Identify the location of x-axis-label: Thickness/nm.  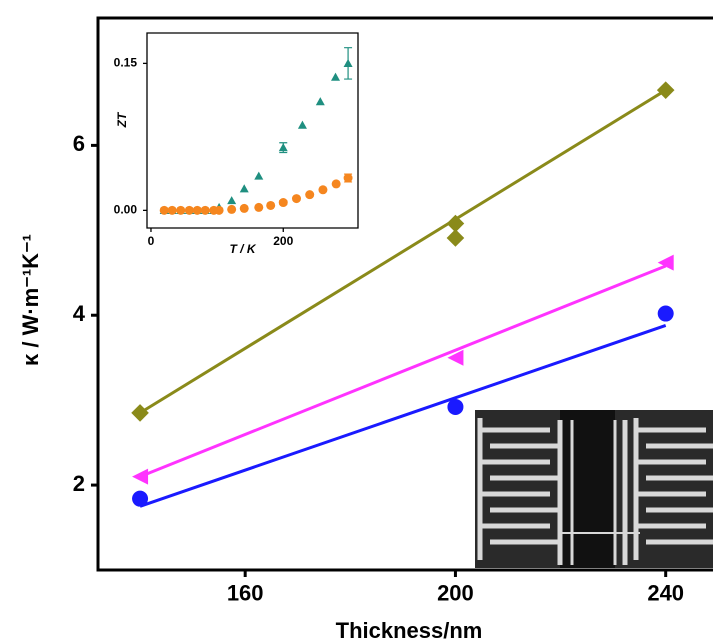
(409, 630).